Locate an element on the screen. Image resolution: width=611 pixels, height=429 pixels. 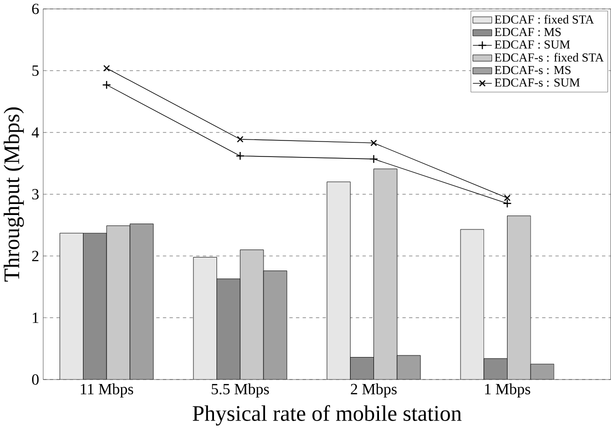
y-tick-label: 4 is located at coordinates (36, 132).